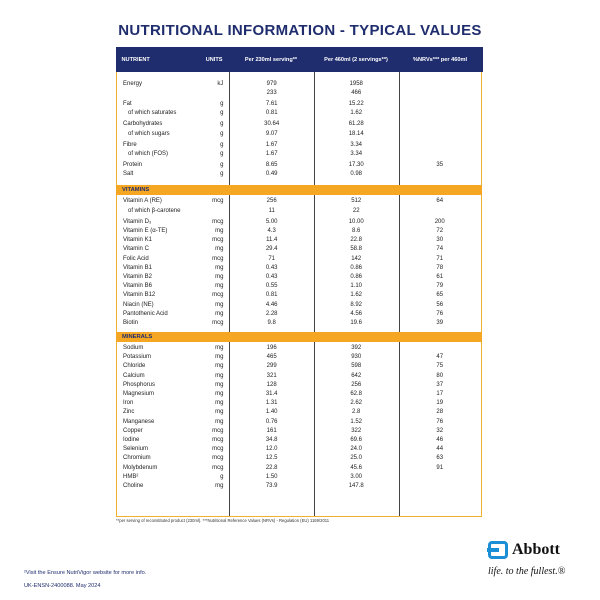  Describe the element at coordinates (131, 439) in the screenshot. I see `cell-nutrient: Iodine` at that location.